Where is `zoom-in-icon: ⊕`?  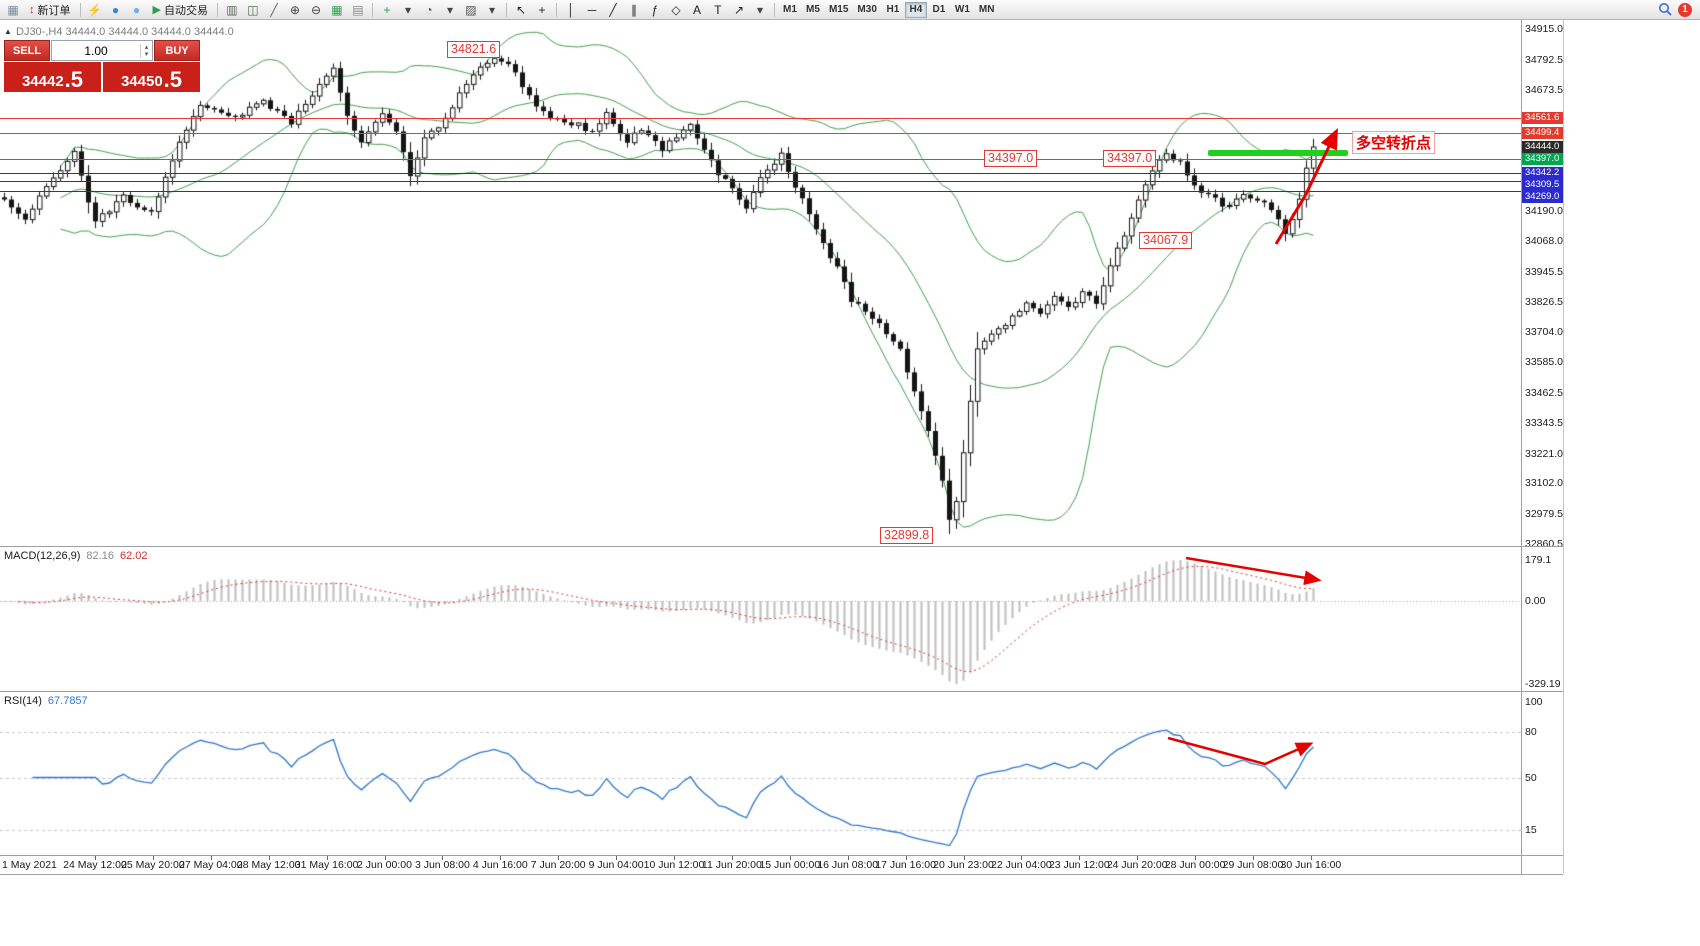
zoom-in-icon: ⊕ is located at coordinates (294, 9).